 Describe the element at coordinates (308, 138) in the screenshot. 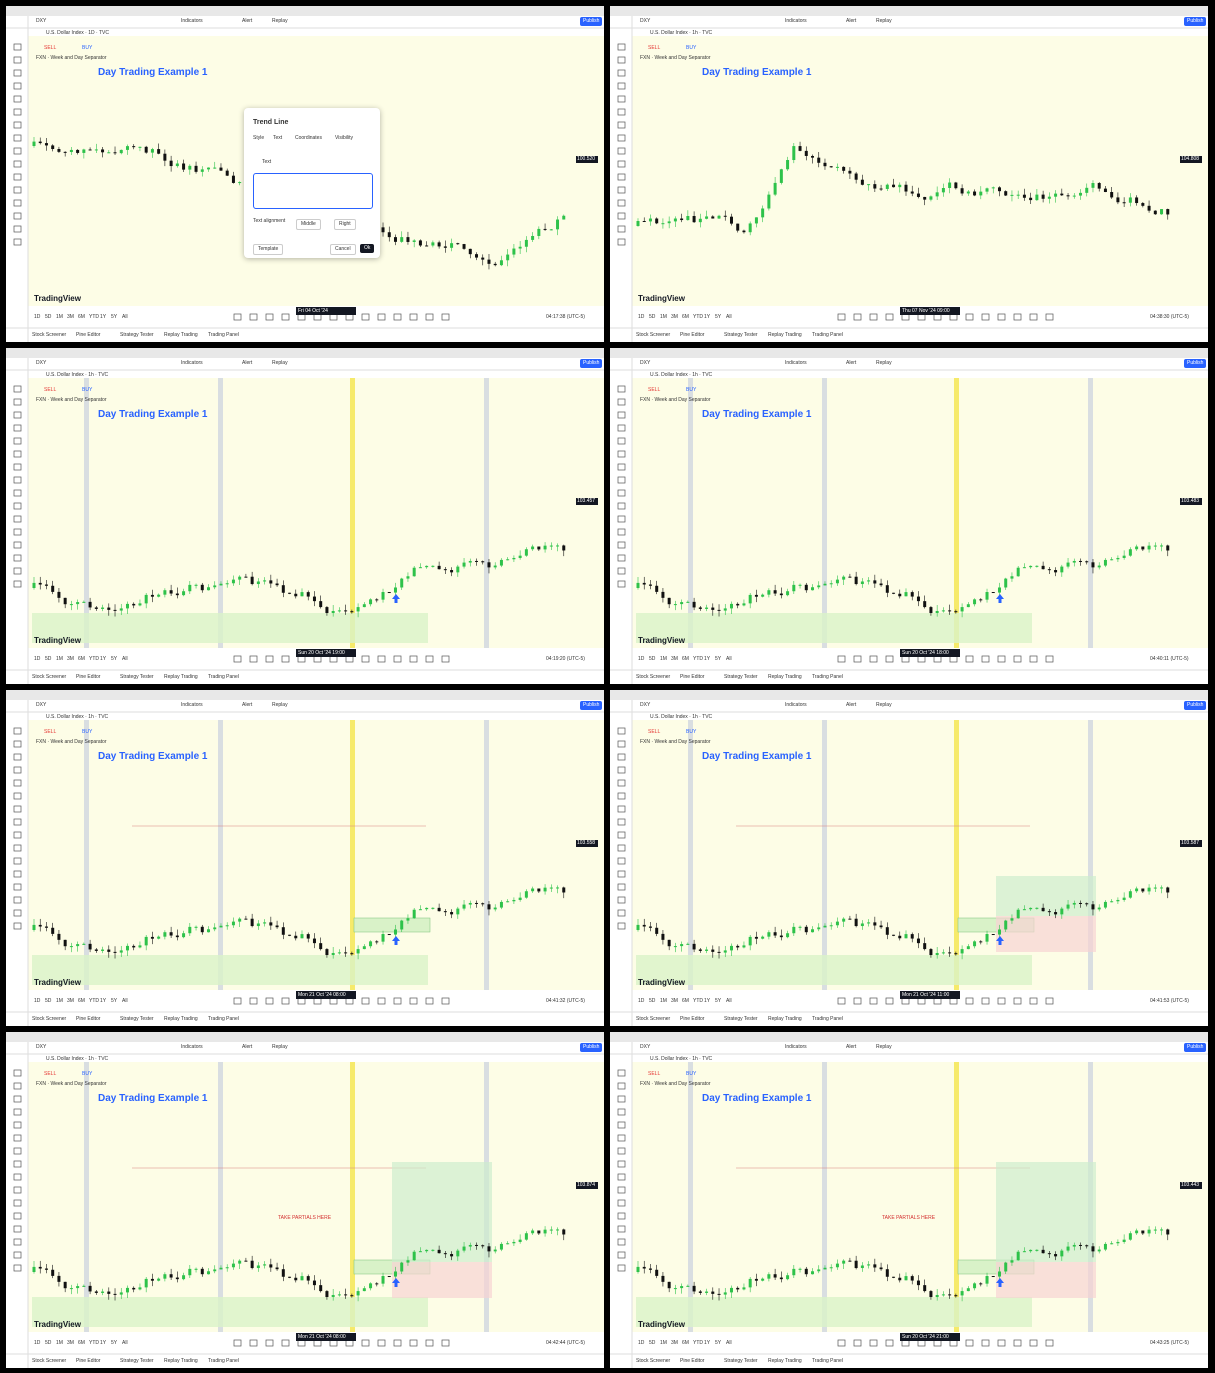

I see `dialog-tab: Coordinates` at that location.